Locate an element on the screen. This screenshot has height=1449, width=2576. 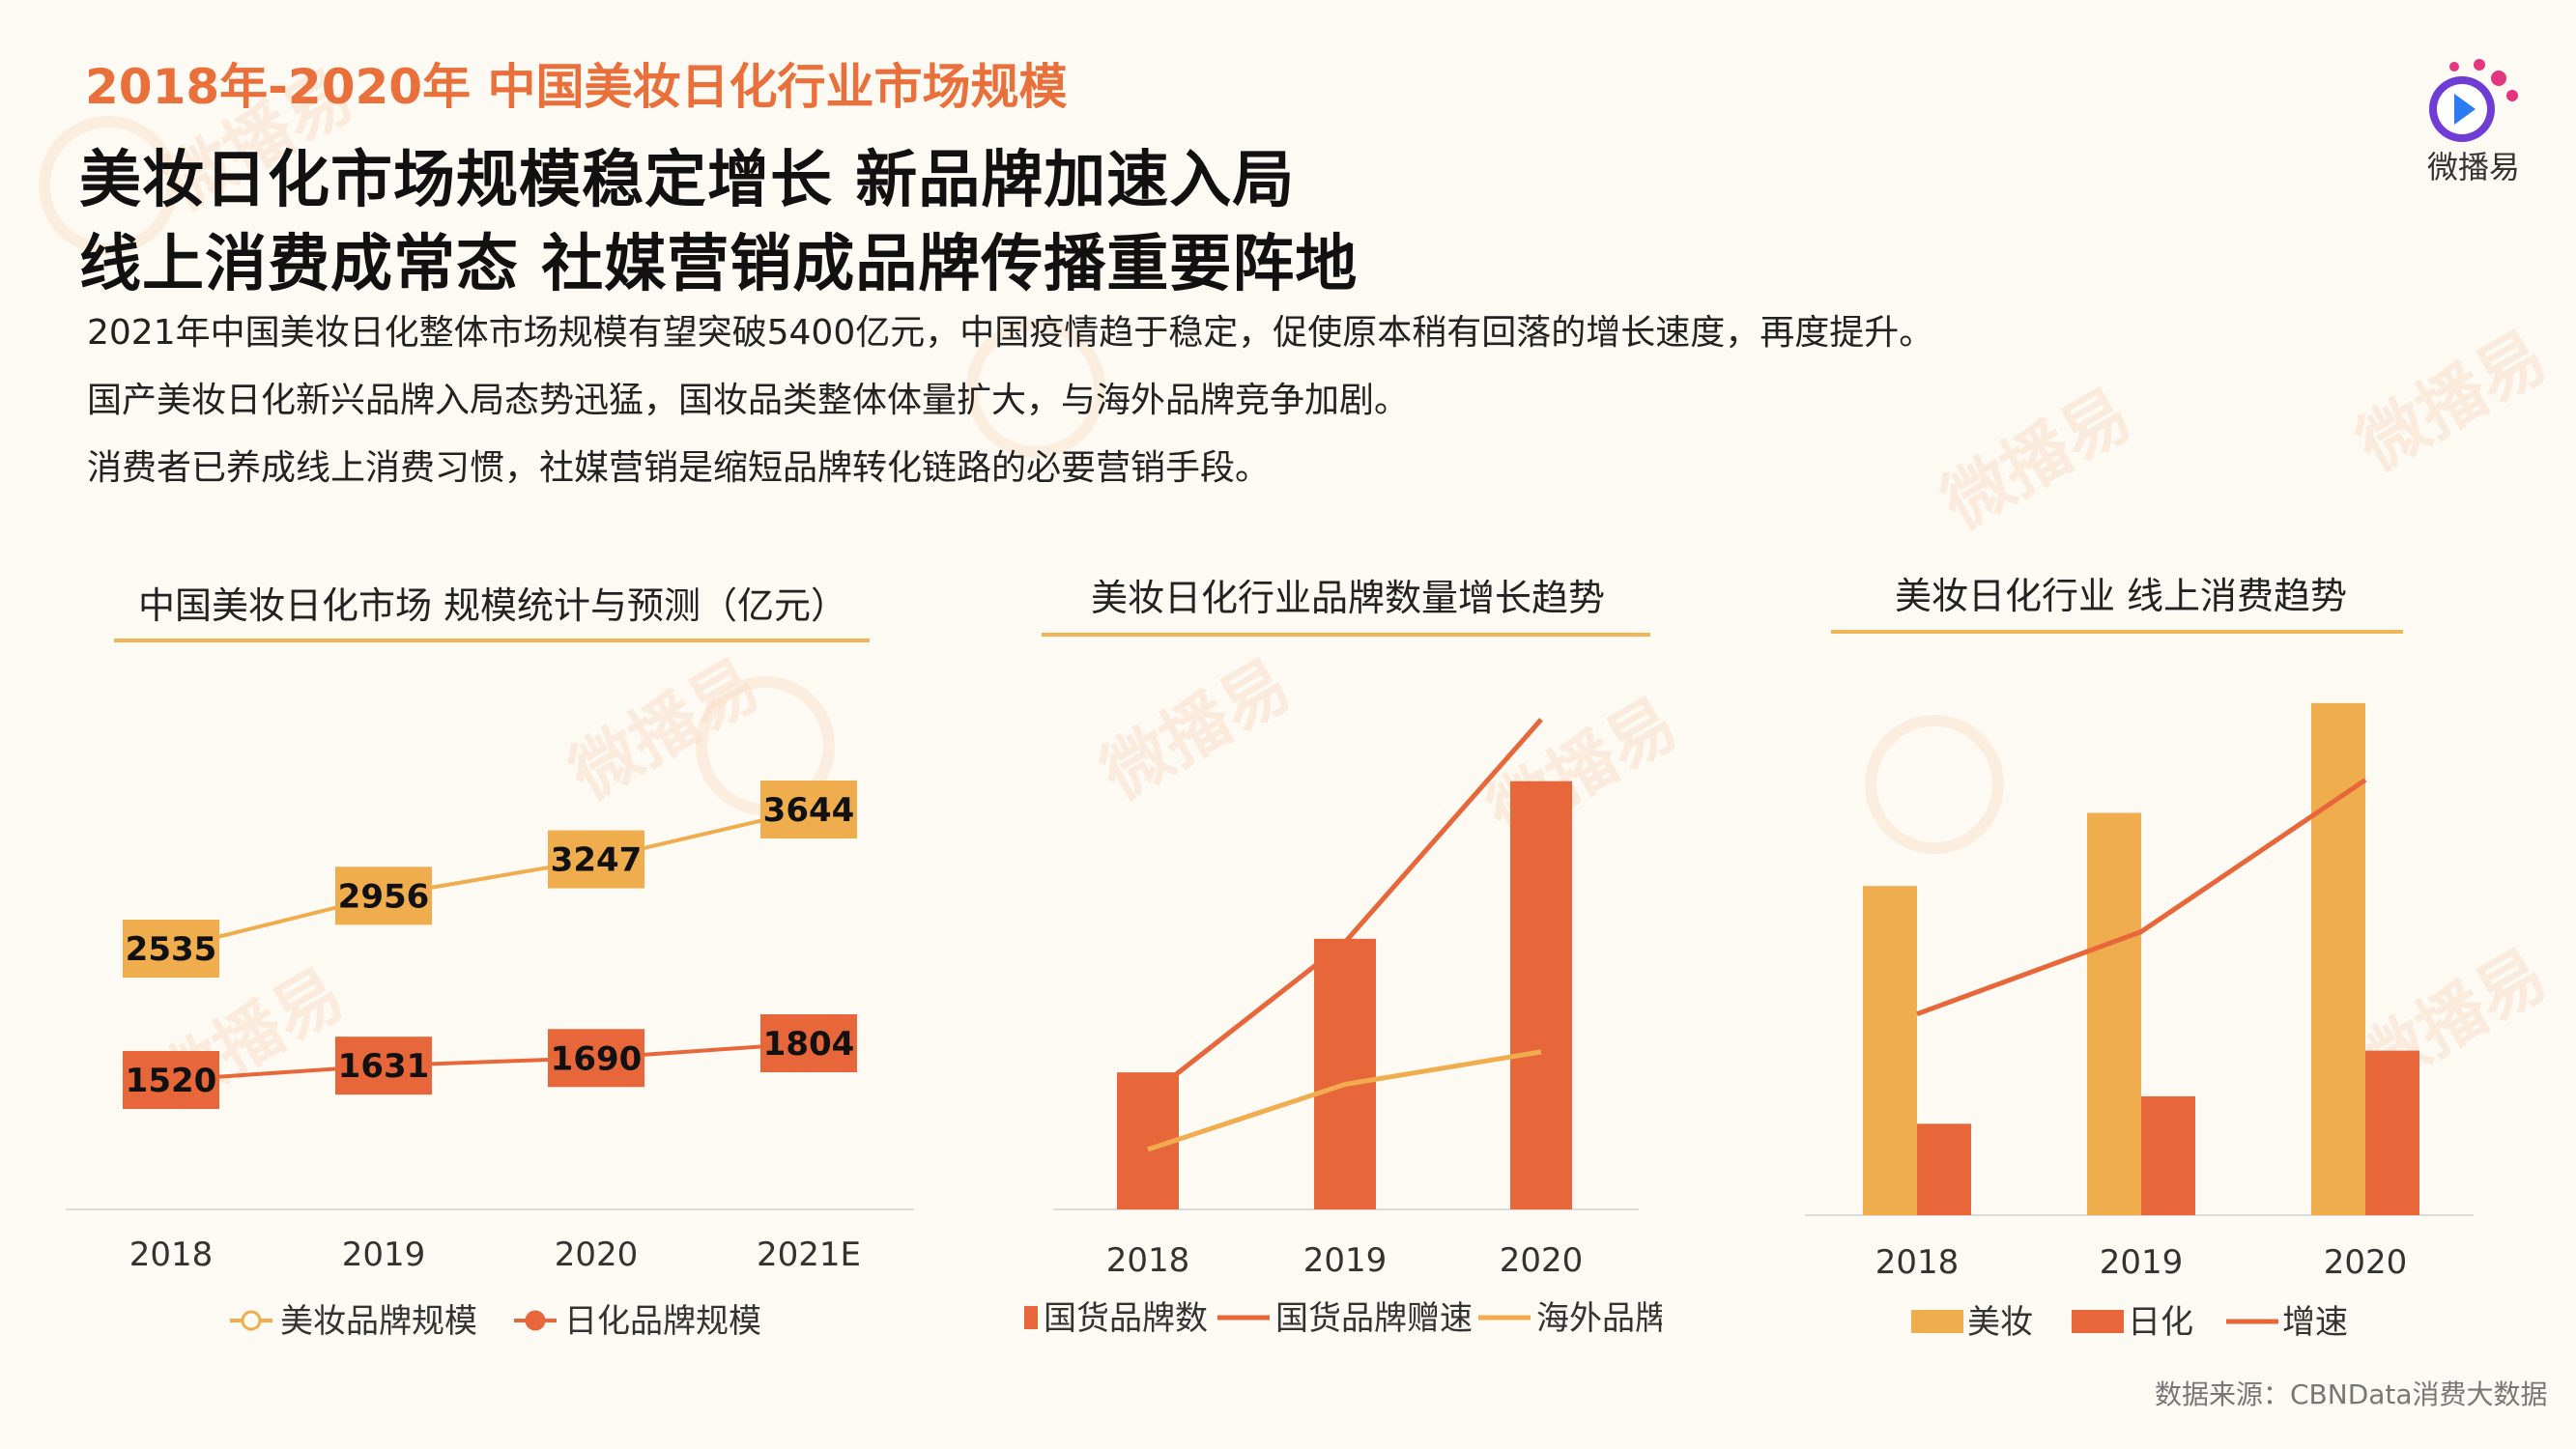
data-source-note: 数据来源：CBNData消费大数据 is located at coordinates (2352, 1394).